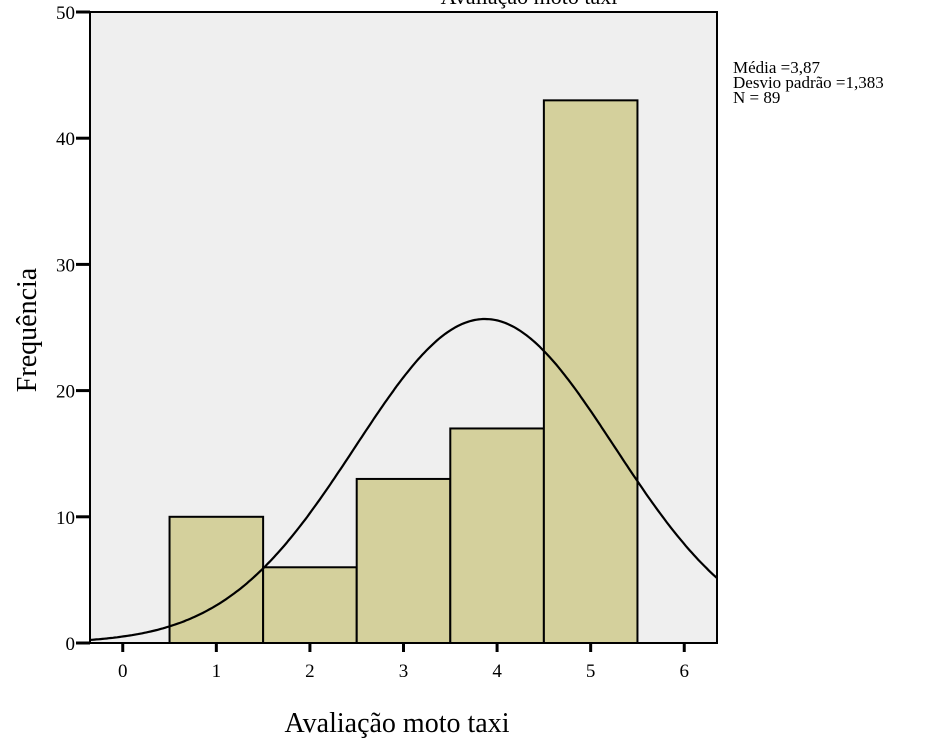  I want to click on x-tick-label: 6, so click(684, 671).